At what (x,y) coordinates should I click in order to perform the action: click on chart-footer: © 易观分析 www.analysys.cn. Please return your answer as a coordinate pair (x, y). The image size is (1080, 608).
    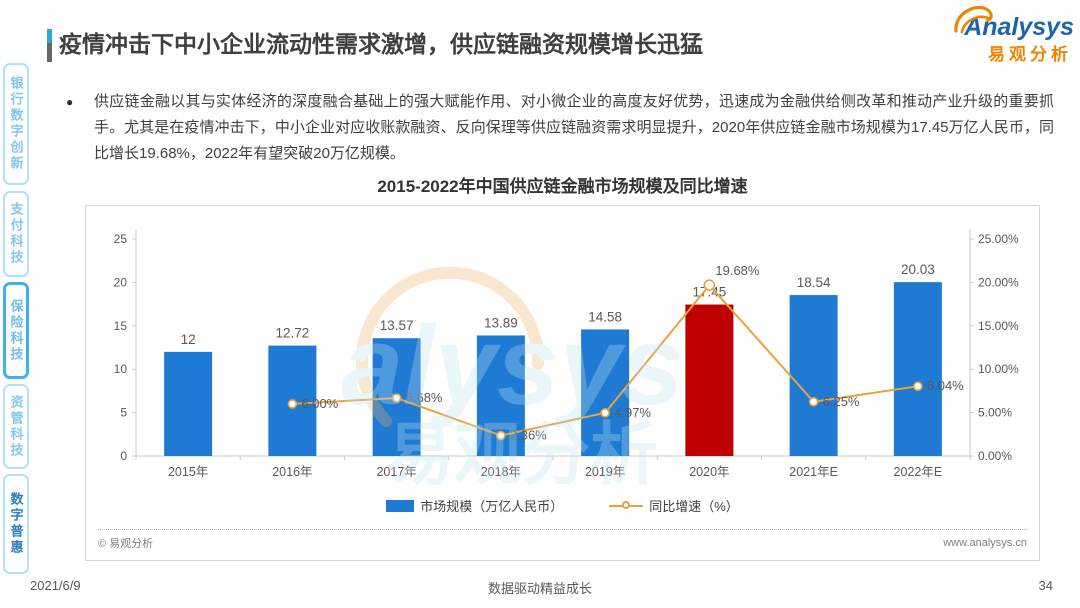
    Looking at the image, I should click on (562, 542).